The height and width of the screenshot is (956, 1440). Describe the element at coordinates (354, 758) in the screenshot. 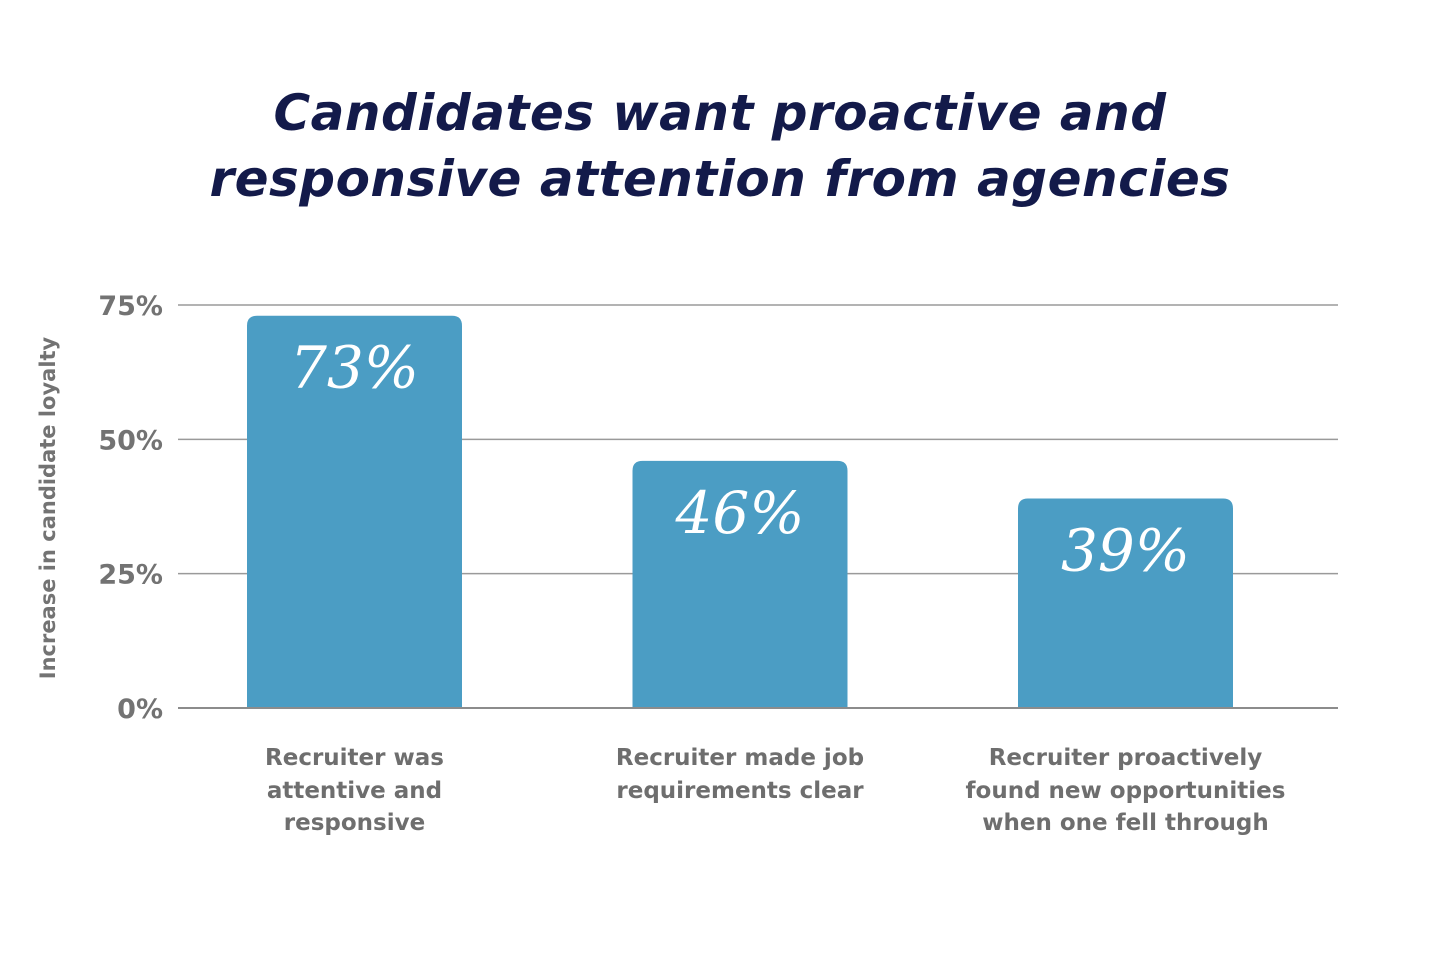

I see `category-label-line: Recruiter was` at that location.